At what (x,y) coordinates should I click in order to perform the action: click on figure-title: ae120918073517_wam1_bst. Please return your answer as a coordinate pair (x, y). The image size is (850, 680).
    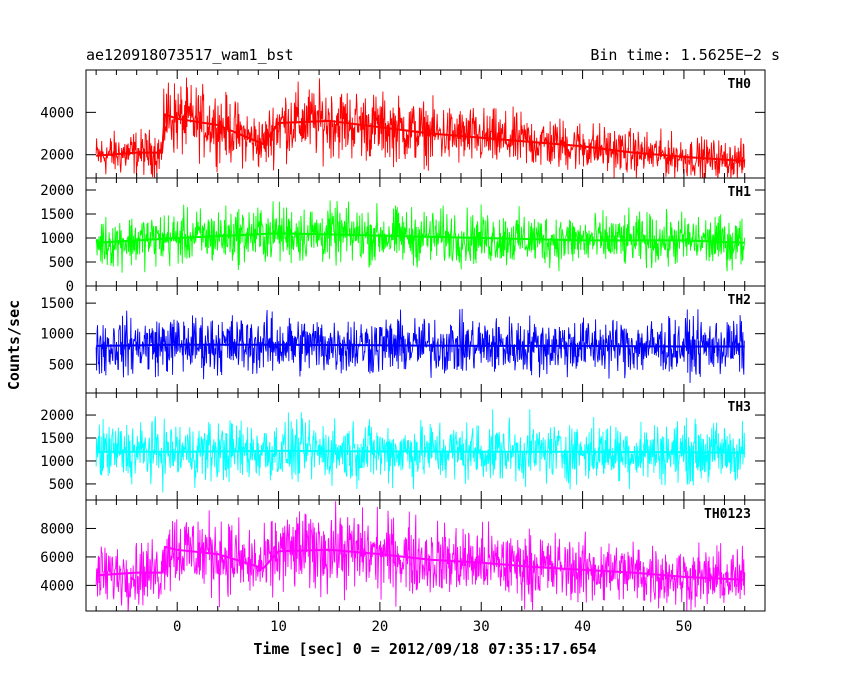
    Looking at the image, I should click on (190, 55).